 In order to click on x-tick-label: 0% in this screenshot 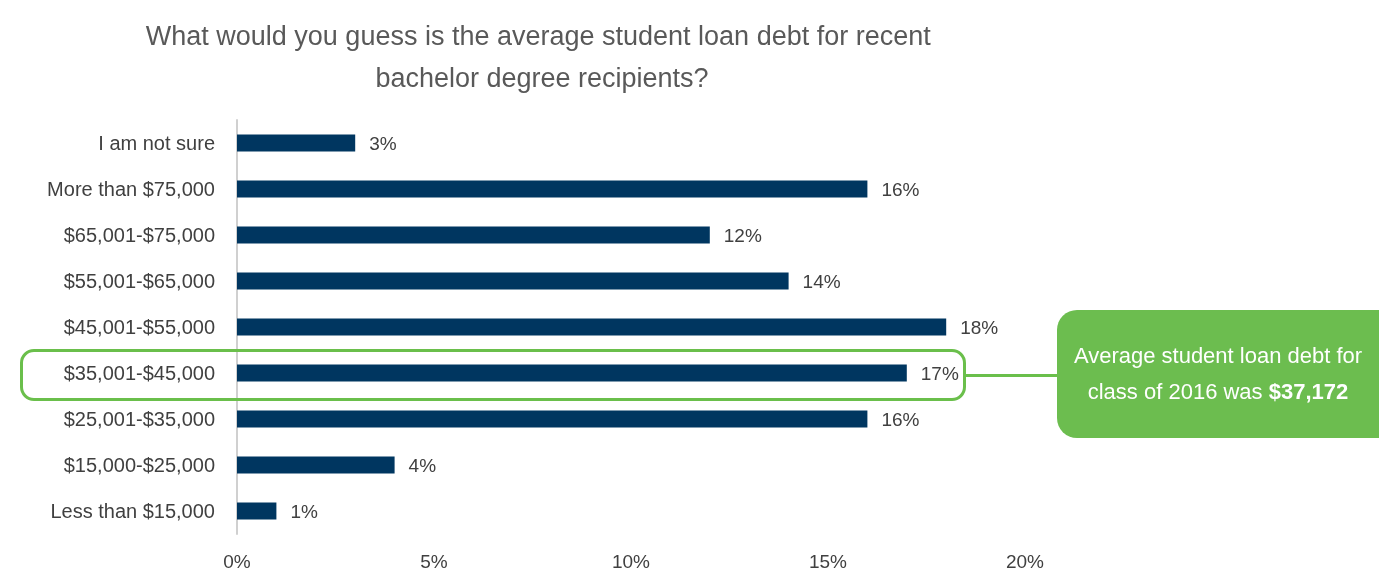, I will do `click(237, 561)`.